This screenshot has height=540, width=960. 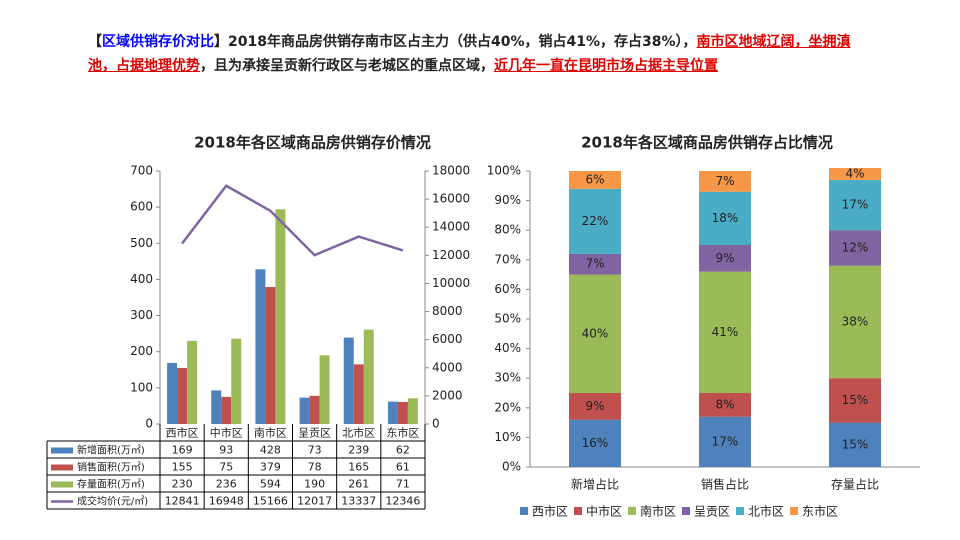 I want to click on value-label: 41%, so click(x=725, y=332).